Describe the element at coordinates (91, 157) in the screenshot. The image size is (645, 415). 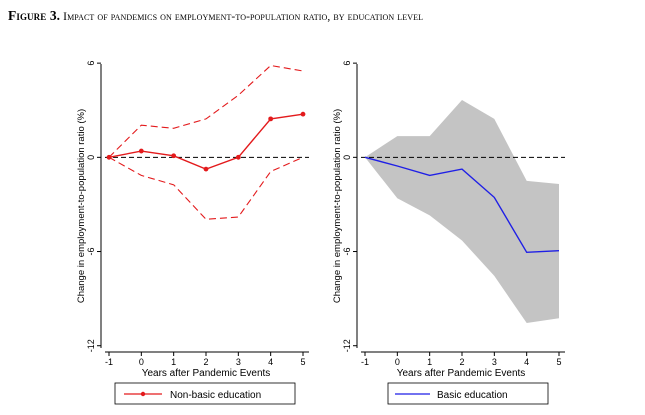
I see `left-y-tick-label: 0` at that location.